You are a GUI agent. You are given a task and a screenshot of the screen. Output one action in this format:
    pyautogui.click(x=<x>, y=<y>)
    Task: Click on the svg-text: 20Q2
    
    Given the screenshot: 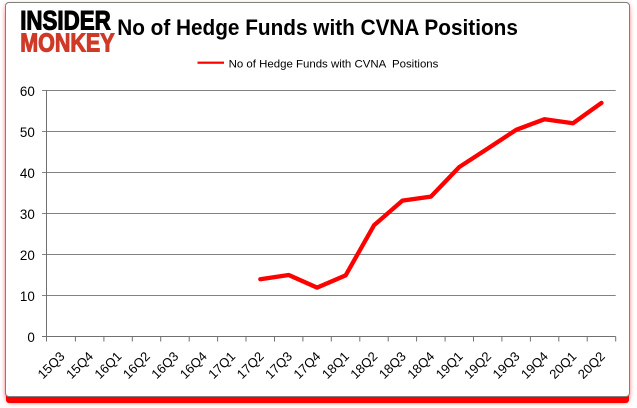 What is the action you would take?
    pyautogui.click(x=591, y=365)
    